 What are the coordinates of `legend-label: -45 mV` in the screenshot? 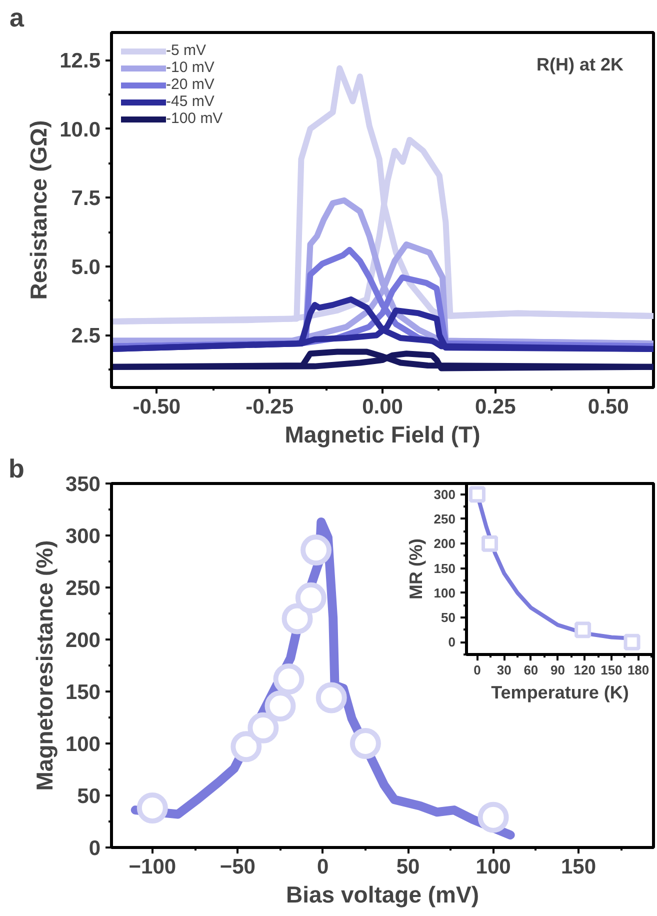 It's located at (190, 101).